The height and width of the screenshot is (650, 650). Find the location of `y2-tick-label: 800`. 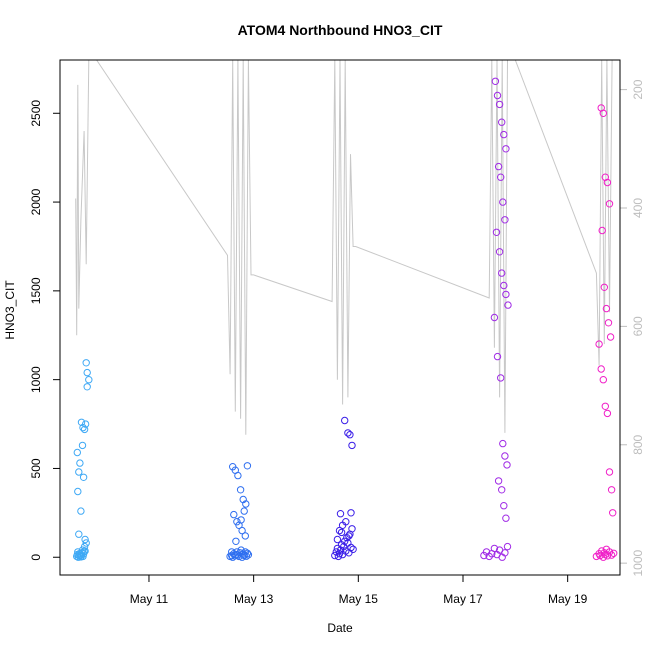

y2-tick-label: 800 is located at coordinates (638, 444).